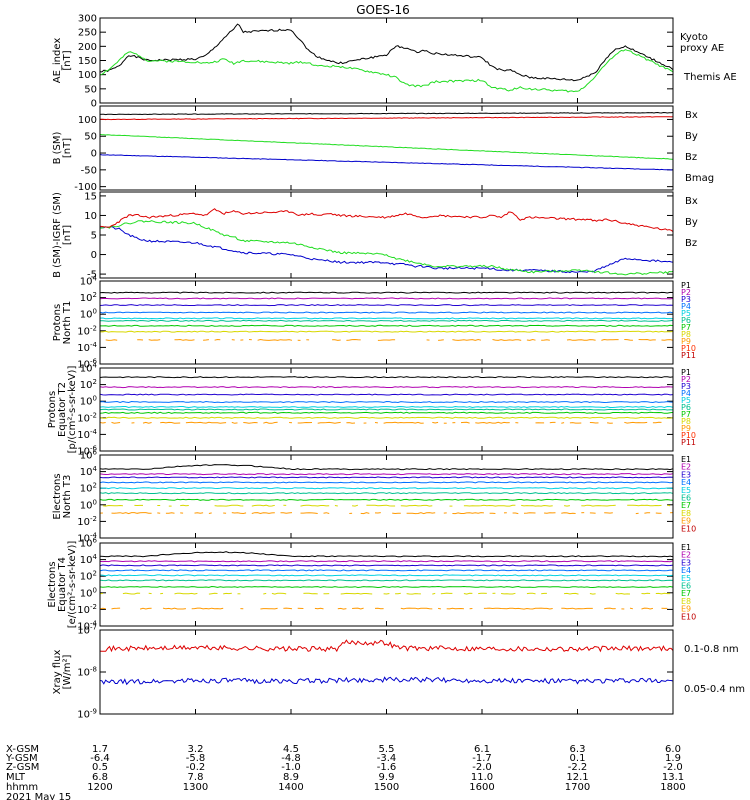  Describe the element at coordinates (89, 281) in the screenshot. I see `y-tick-label: 10⁴` at that location.